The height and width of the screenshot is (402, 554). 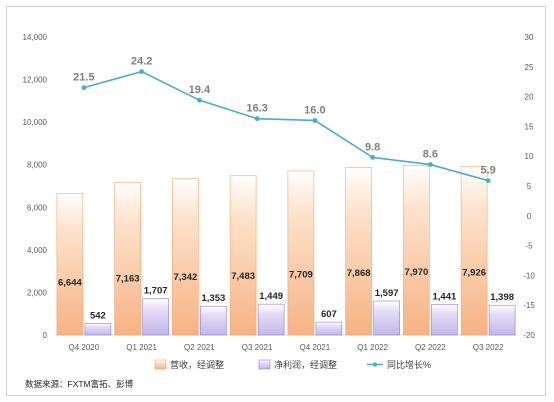 What do you see at coordinates (83, 78) in the screenshot?
I see `growth-value-label: 21.5` at bounding box center [83, 78].